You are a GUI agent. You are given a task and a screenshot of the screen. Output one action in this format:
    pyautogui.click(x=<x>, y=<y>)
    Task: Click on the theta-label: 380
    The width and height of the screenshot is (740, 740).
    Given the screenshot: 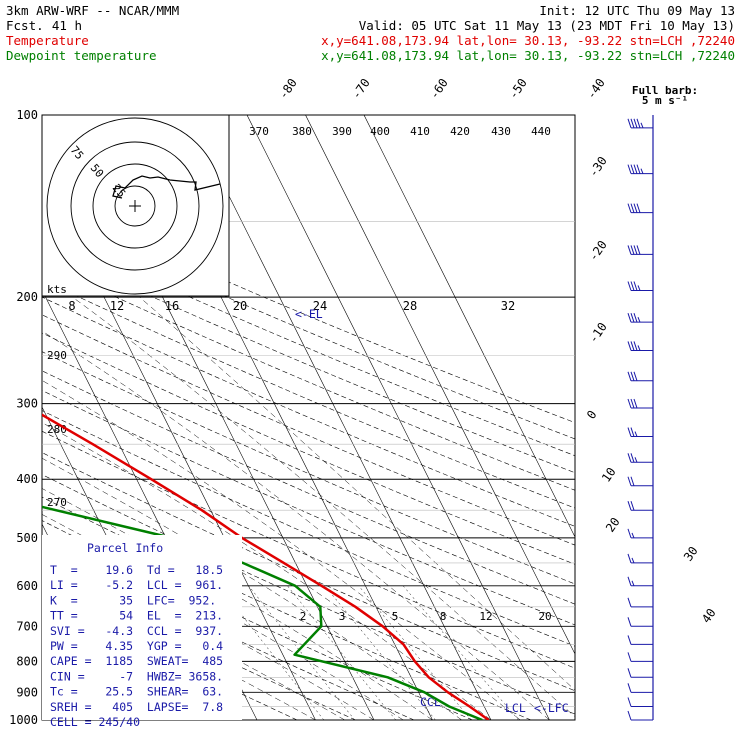 What is the action you would take?
    pyautogui.click(x=302, y=131)
    